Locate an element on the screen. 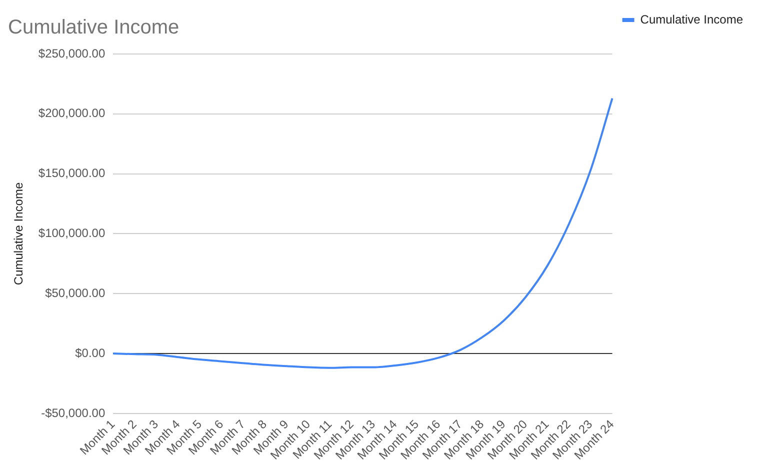 The width and height of the screenshot is (763, 471). y-tick-label: -$50,000.00 is located at coordinates (73, 413).